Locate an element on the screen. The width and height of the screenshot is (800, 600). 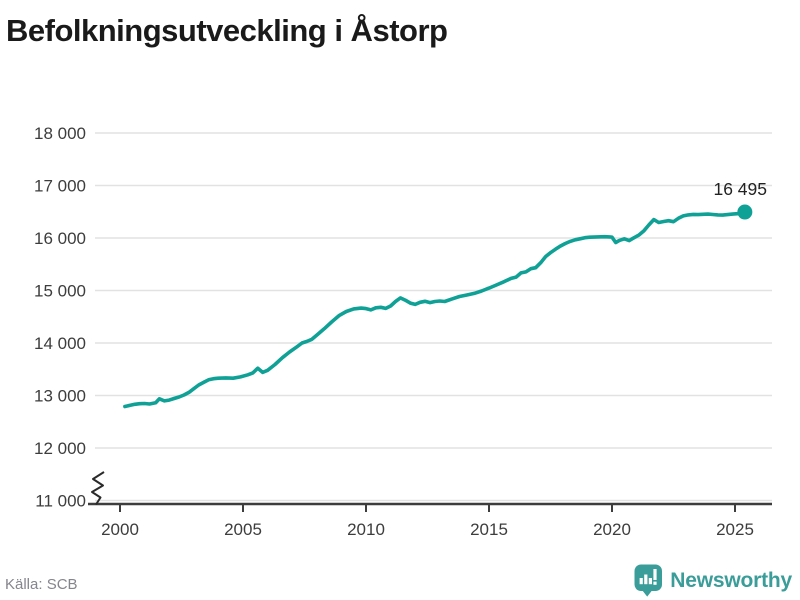
y-tick-label: 12 000 is located at coordinates (60, 448).